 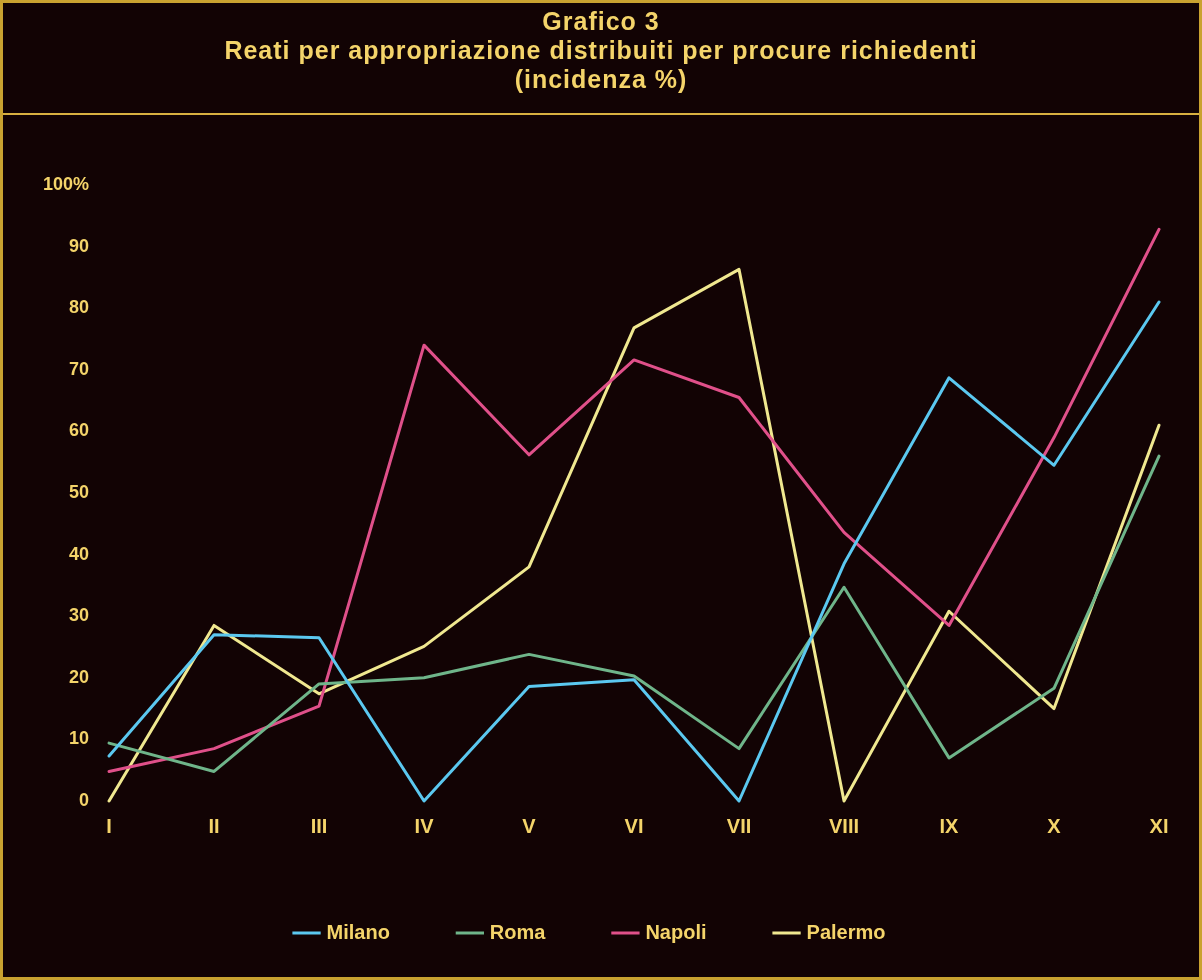 I want to click on y-tick-label: 30, so click(x=79, y=615).